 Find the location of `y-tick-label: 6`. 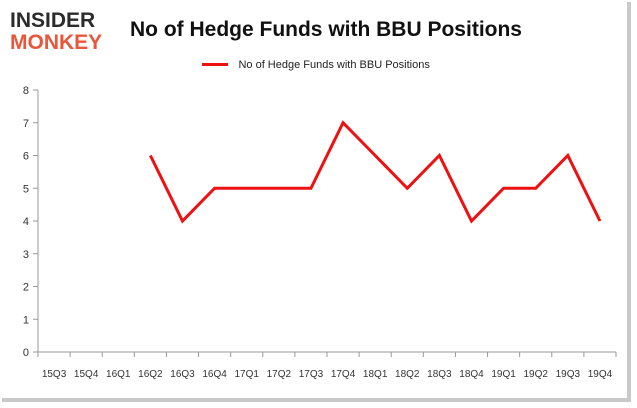

y-tick-label: 6 is located at coordinates (26, 157).